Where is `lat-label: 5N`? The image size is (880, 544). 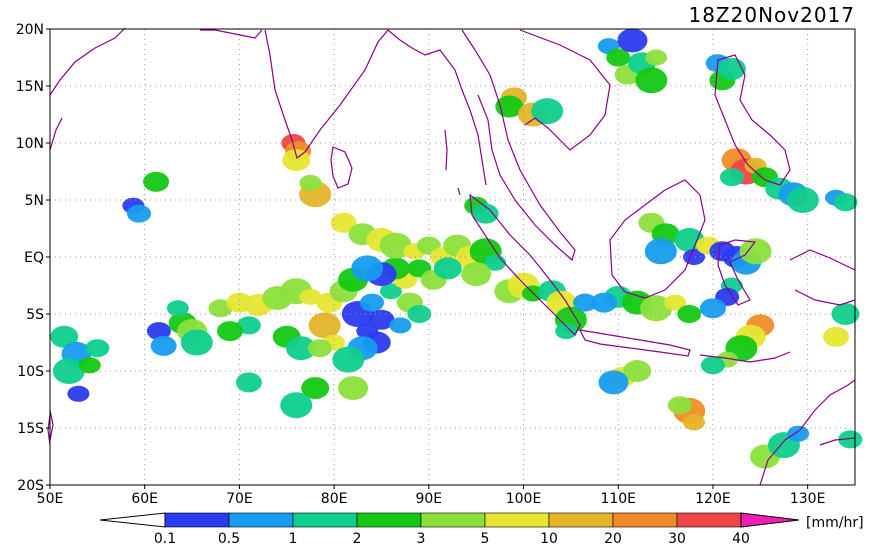 lat-label: 5N is located at coordinates (34, 201).